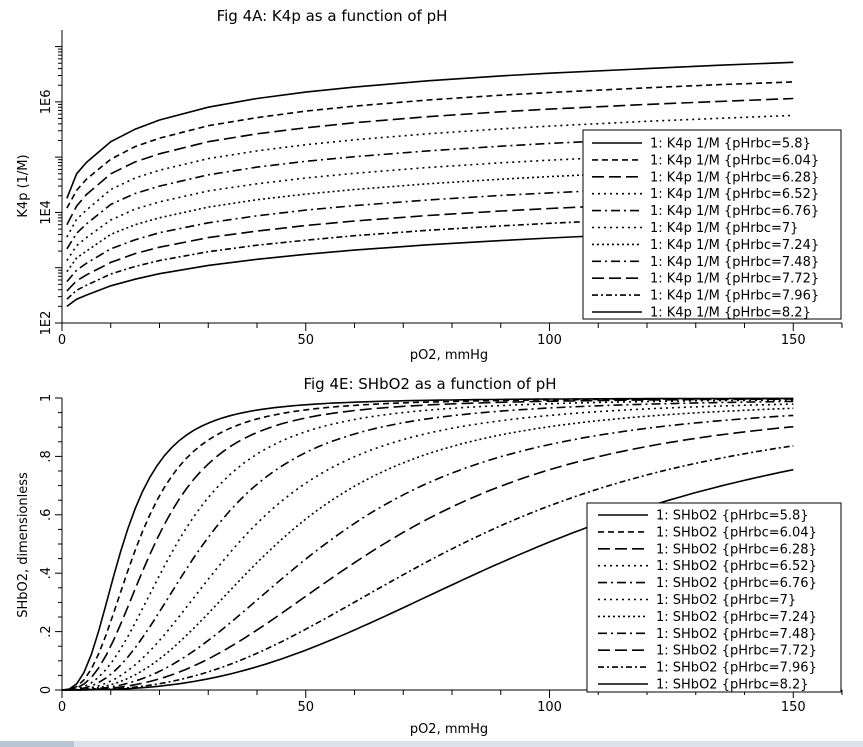 This screenshot has height=747, width=863. What do you see at coordinates (734, 177) in the screenshot?
I see `legend-label-k4p: 1: K4p 1/M {pHrbc=6.28}` at bounding box center [734, 177].